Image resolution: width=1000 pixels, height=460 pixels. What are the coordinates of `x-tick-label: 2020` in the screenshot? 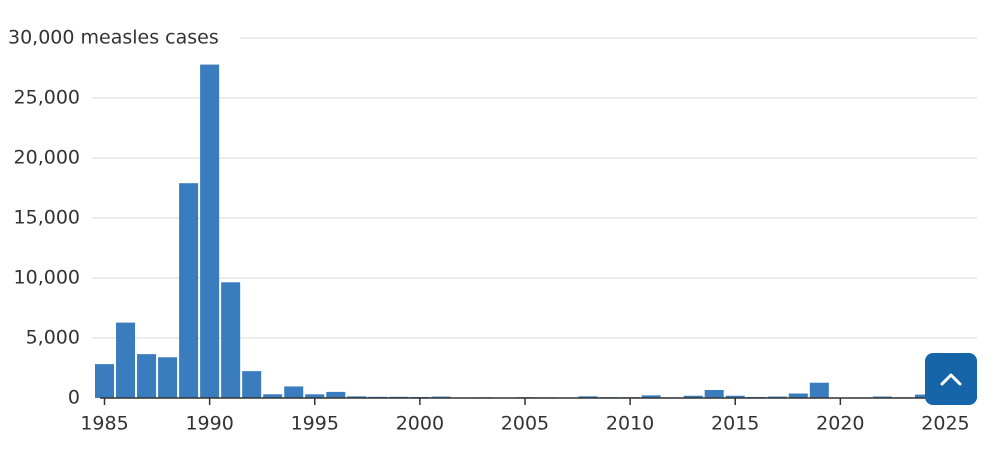 It's located at (840, 424).